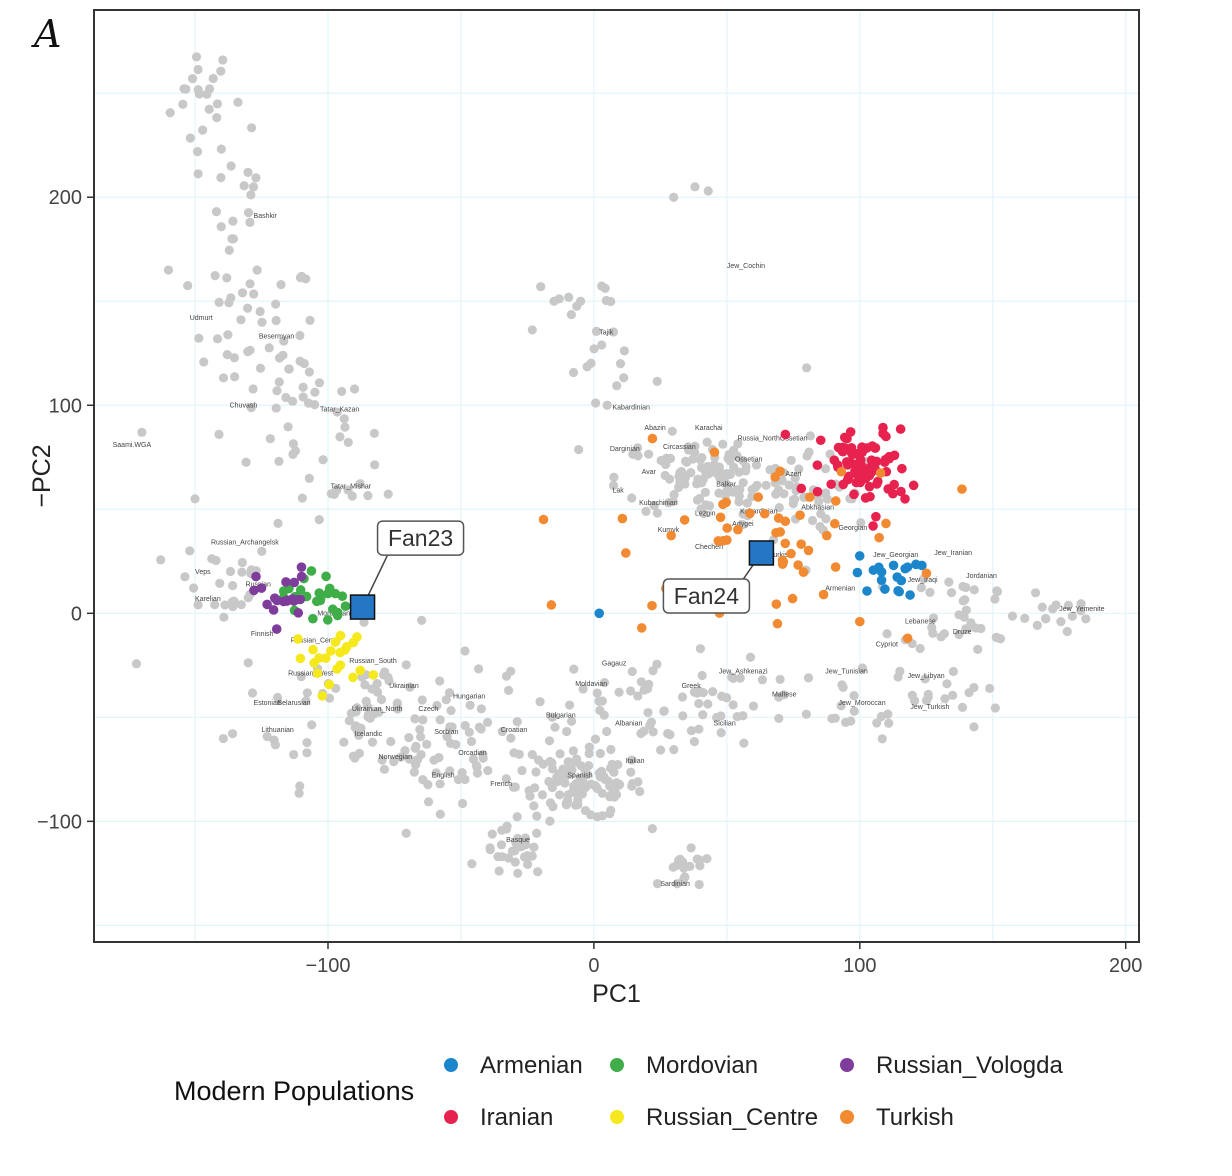  I want to click on population-label: Finnish, so click(262, 634).